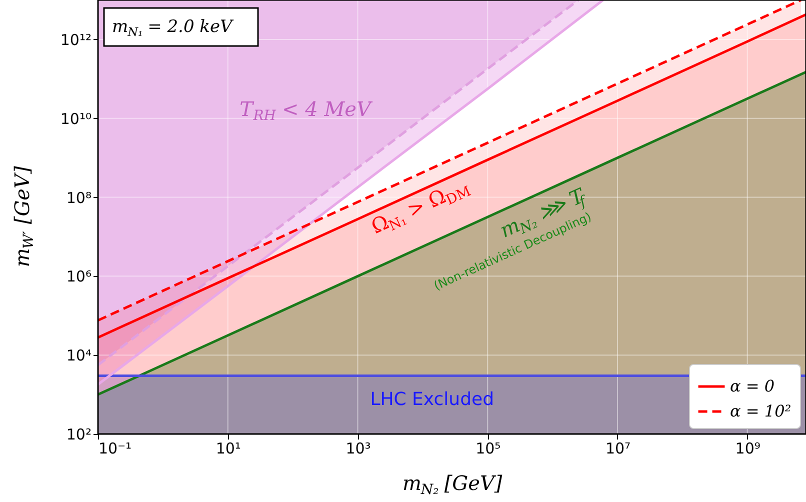  Describe the element at coordinates (752, 386) in the screenshot. I see `legend-label: α = 0` at that location.